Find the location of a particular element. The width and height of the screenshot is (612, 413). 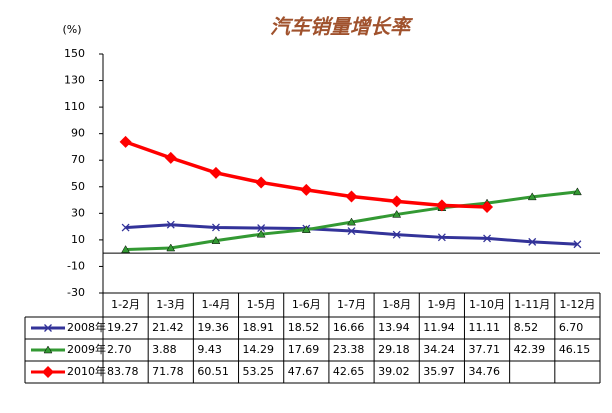

legend-label: 2008年 is located at coordinates (86, 327).